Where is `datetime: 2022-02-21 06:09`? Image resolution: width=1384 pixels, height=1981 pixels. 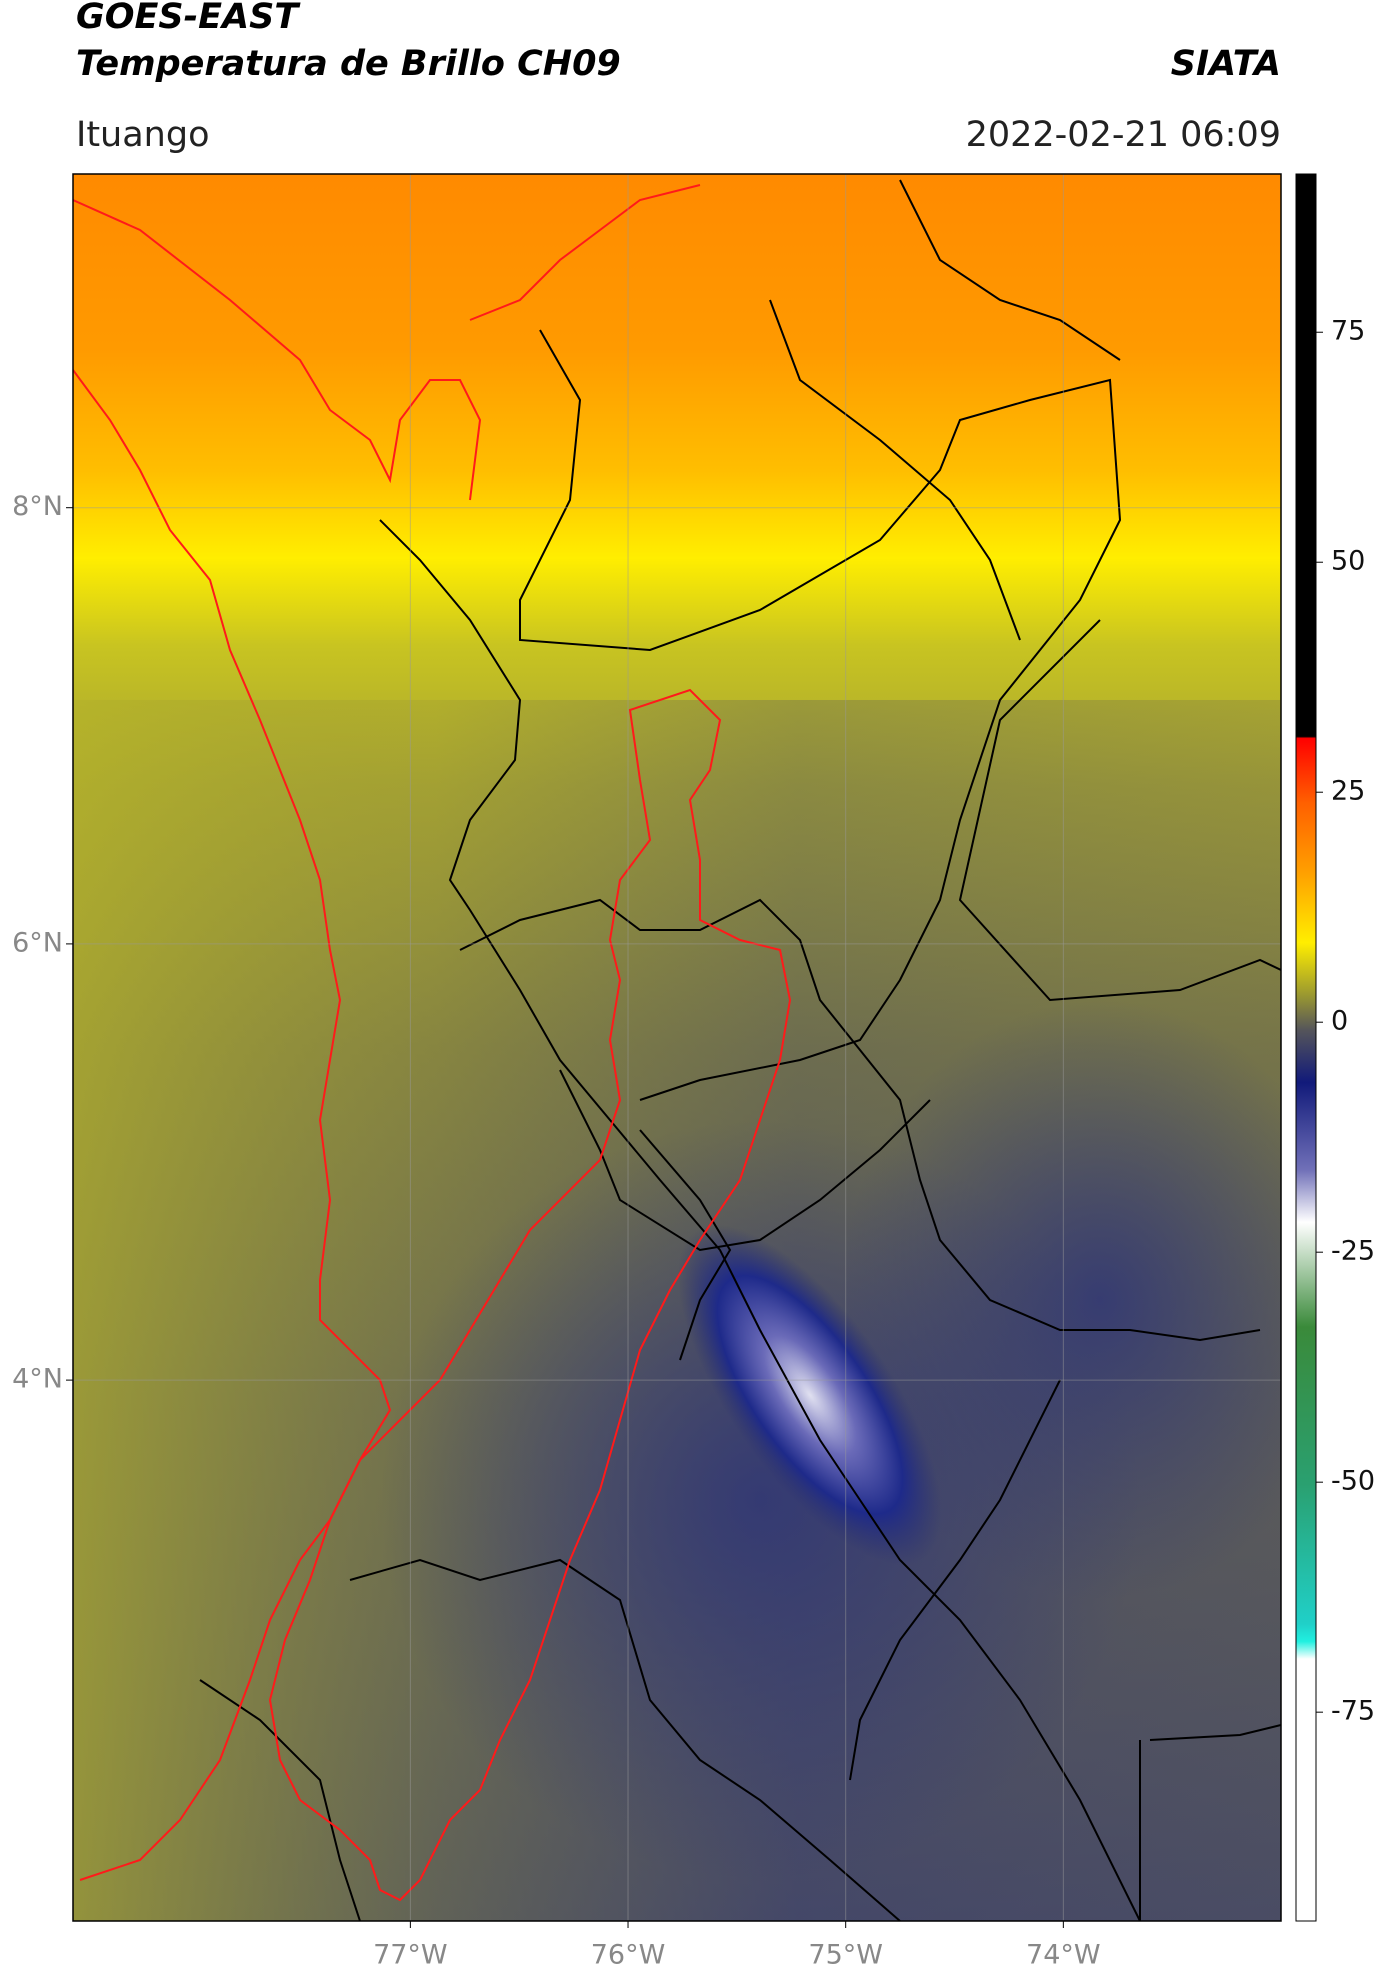 datetime: 2022-02-21 06:09 is located at coordinates (1123, 135).